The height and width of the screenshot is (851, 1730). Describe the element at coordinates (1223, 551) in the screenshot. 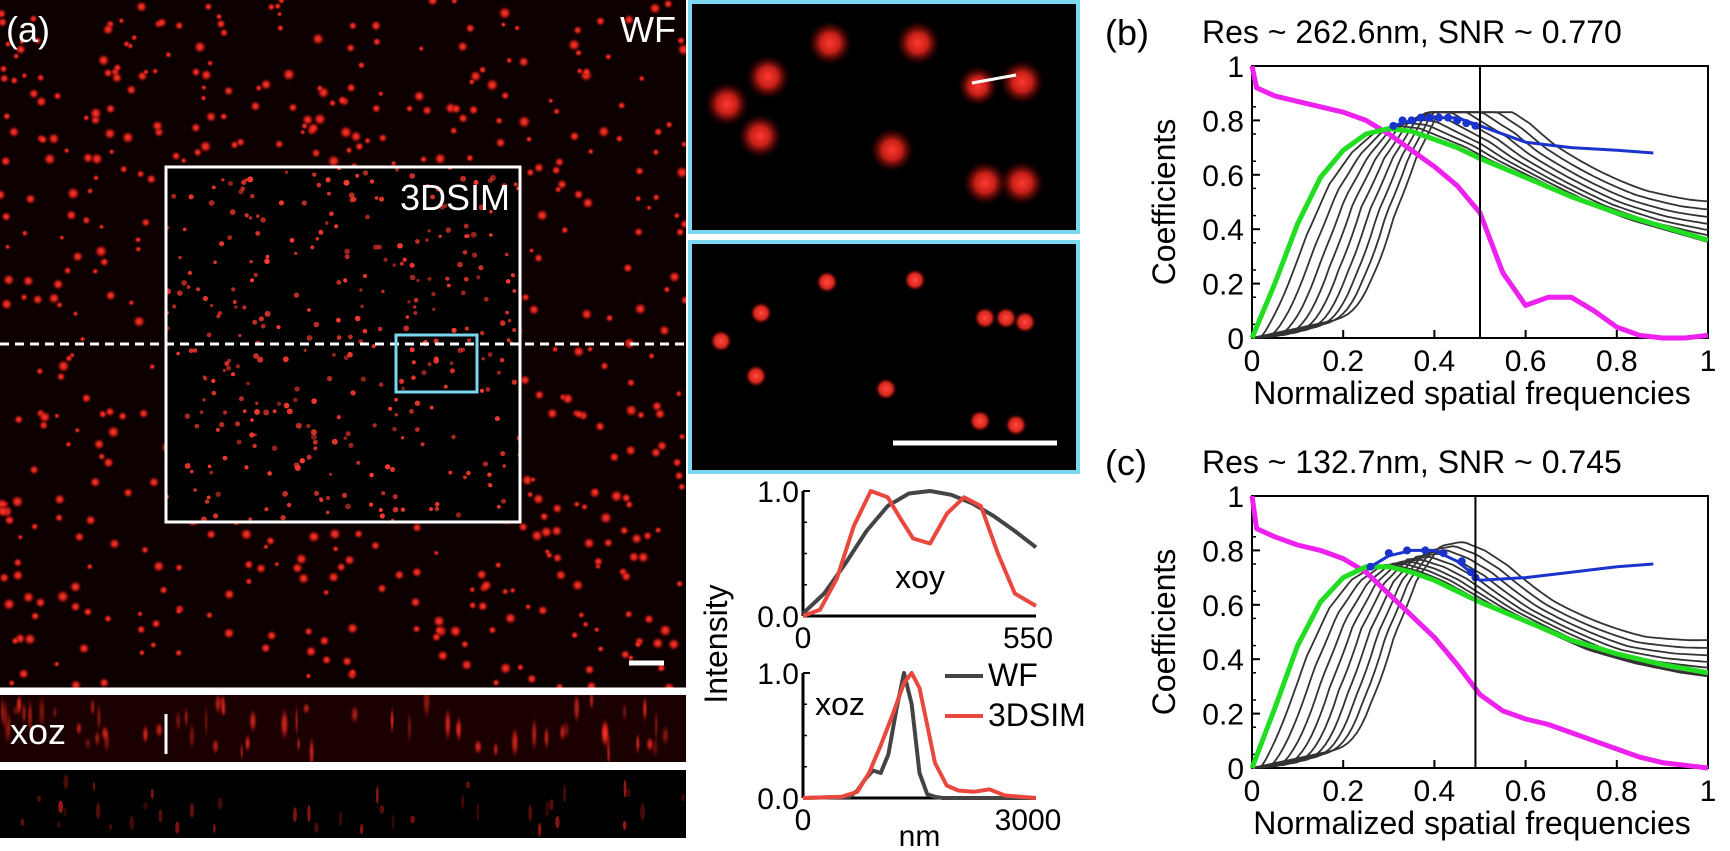

I see `y-tick-label: 0.8` at that location.